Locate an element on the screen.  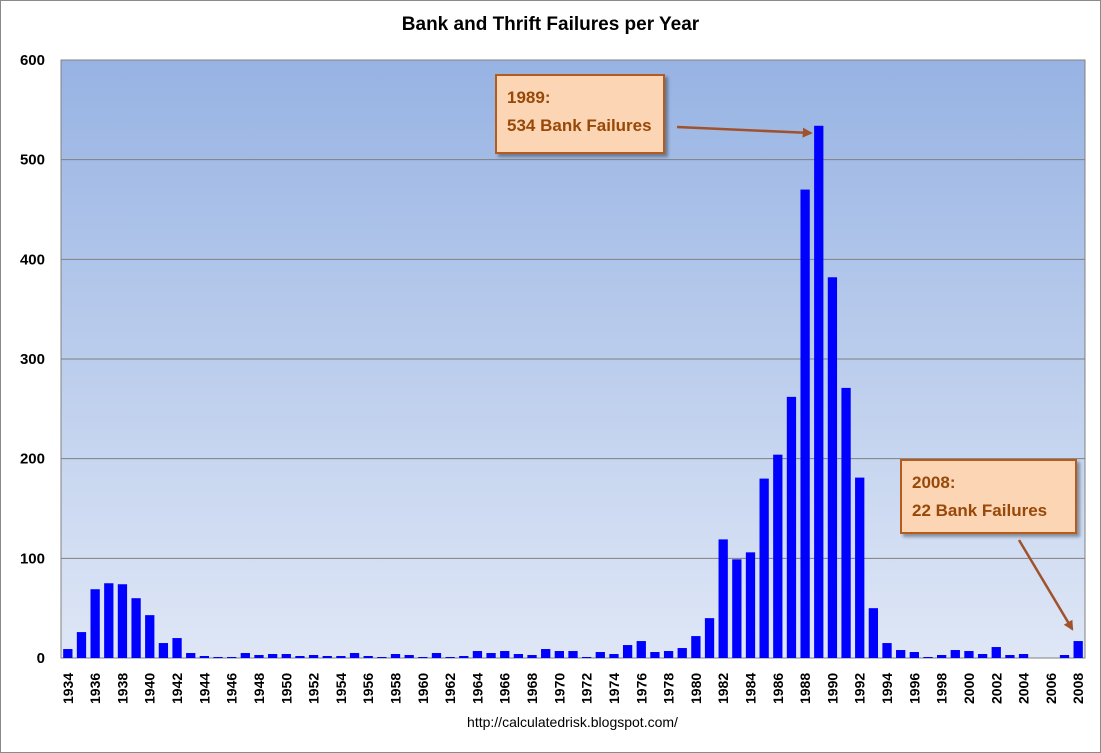
x-tick-label: 1952 is located at coordinates (314, 688).